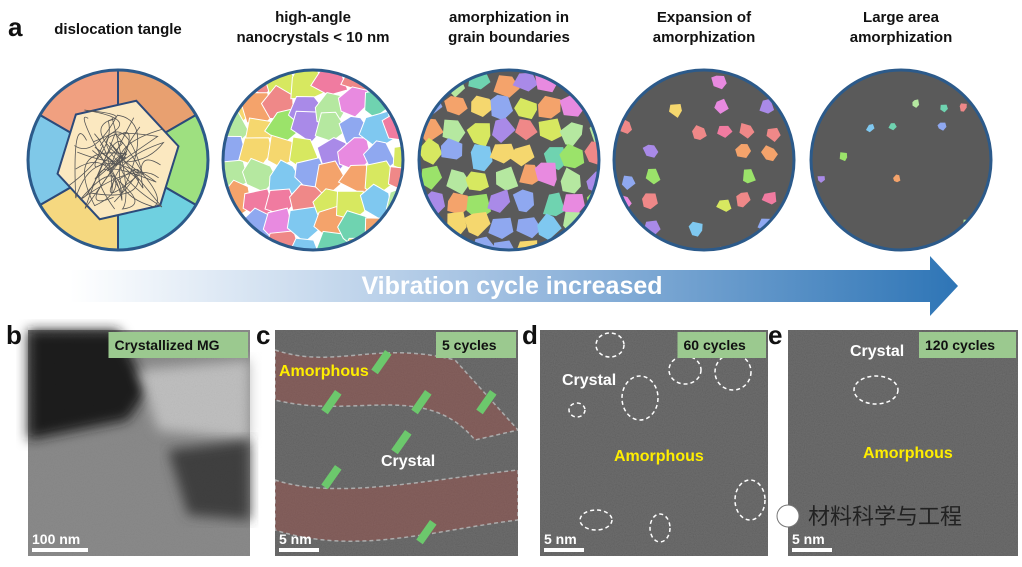  I want to click on stage-title: high-angle, so click(313, 17).